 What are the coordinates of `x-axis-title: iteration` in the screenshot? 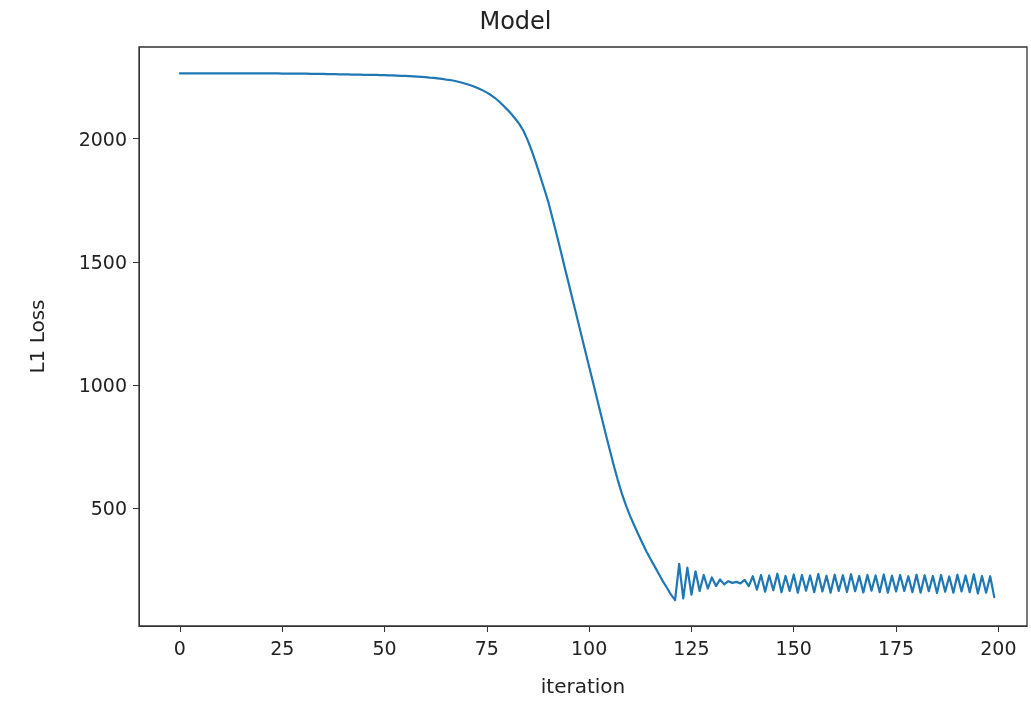 It's located at (583, 686).